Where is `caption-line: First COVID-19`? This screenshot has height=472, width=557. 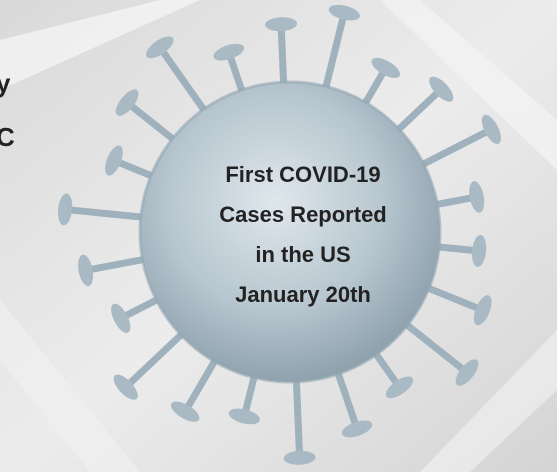
caption-line: First COVID-19 is located at coordinates (302, 174).